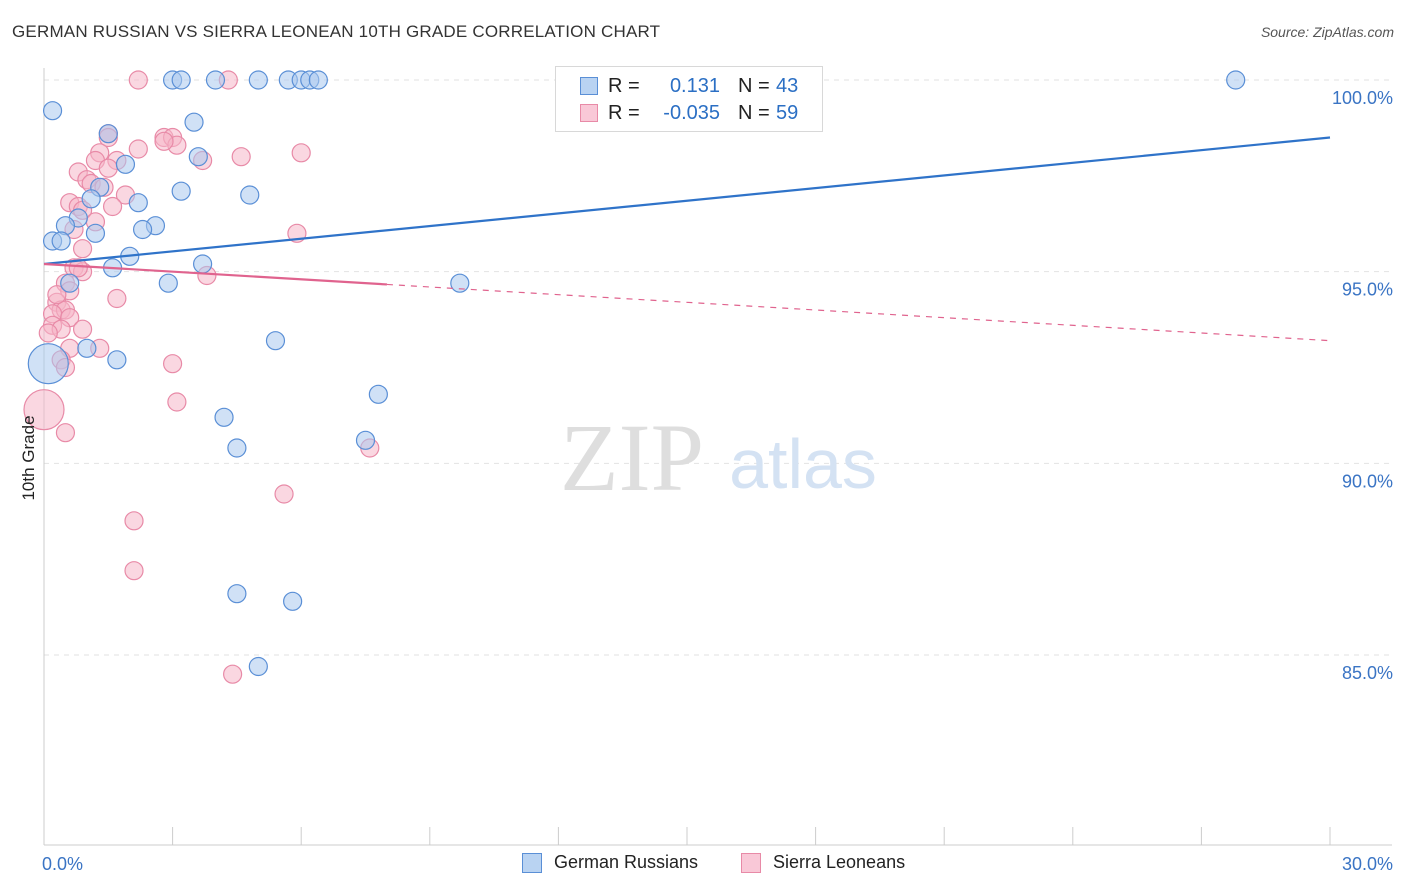  Describe the element at coordinates (787, 112) in the screenshot. I see `n-value-pink: 59` at that location.